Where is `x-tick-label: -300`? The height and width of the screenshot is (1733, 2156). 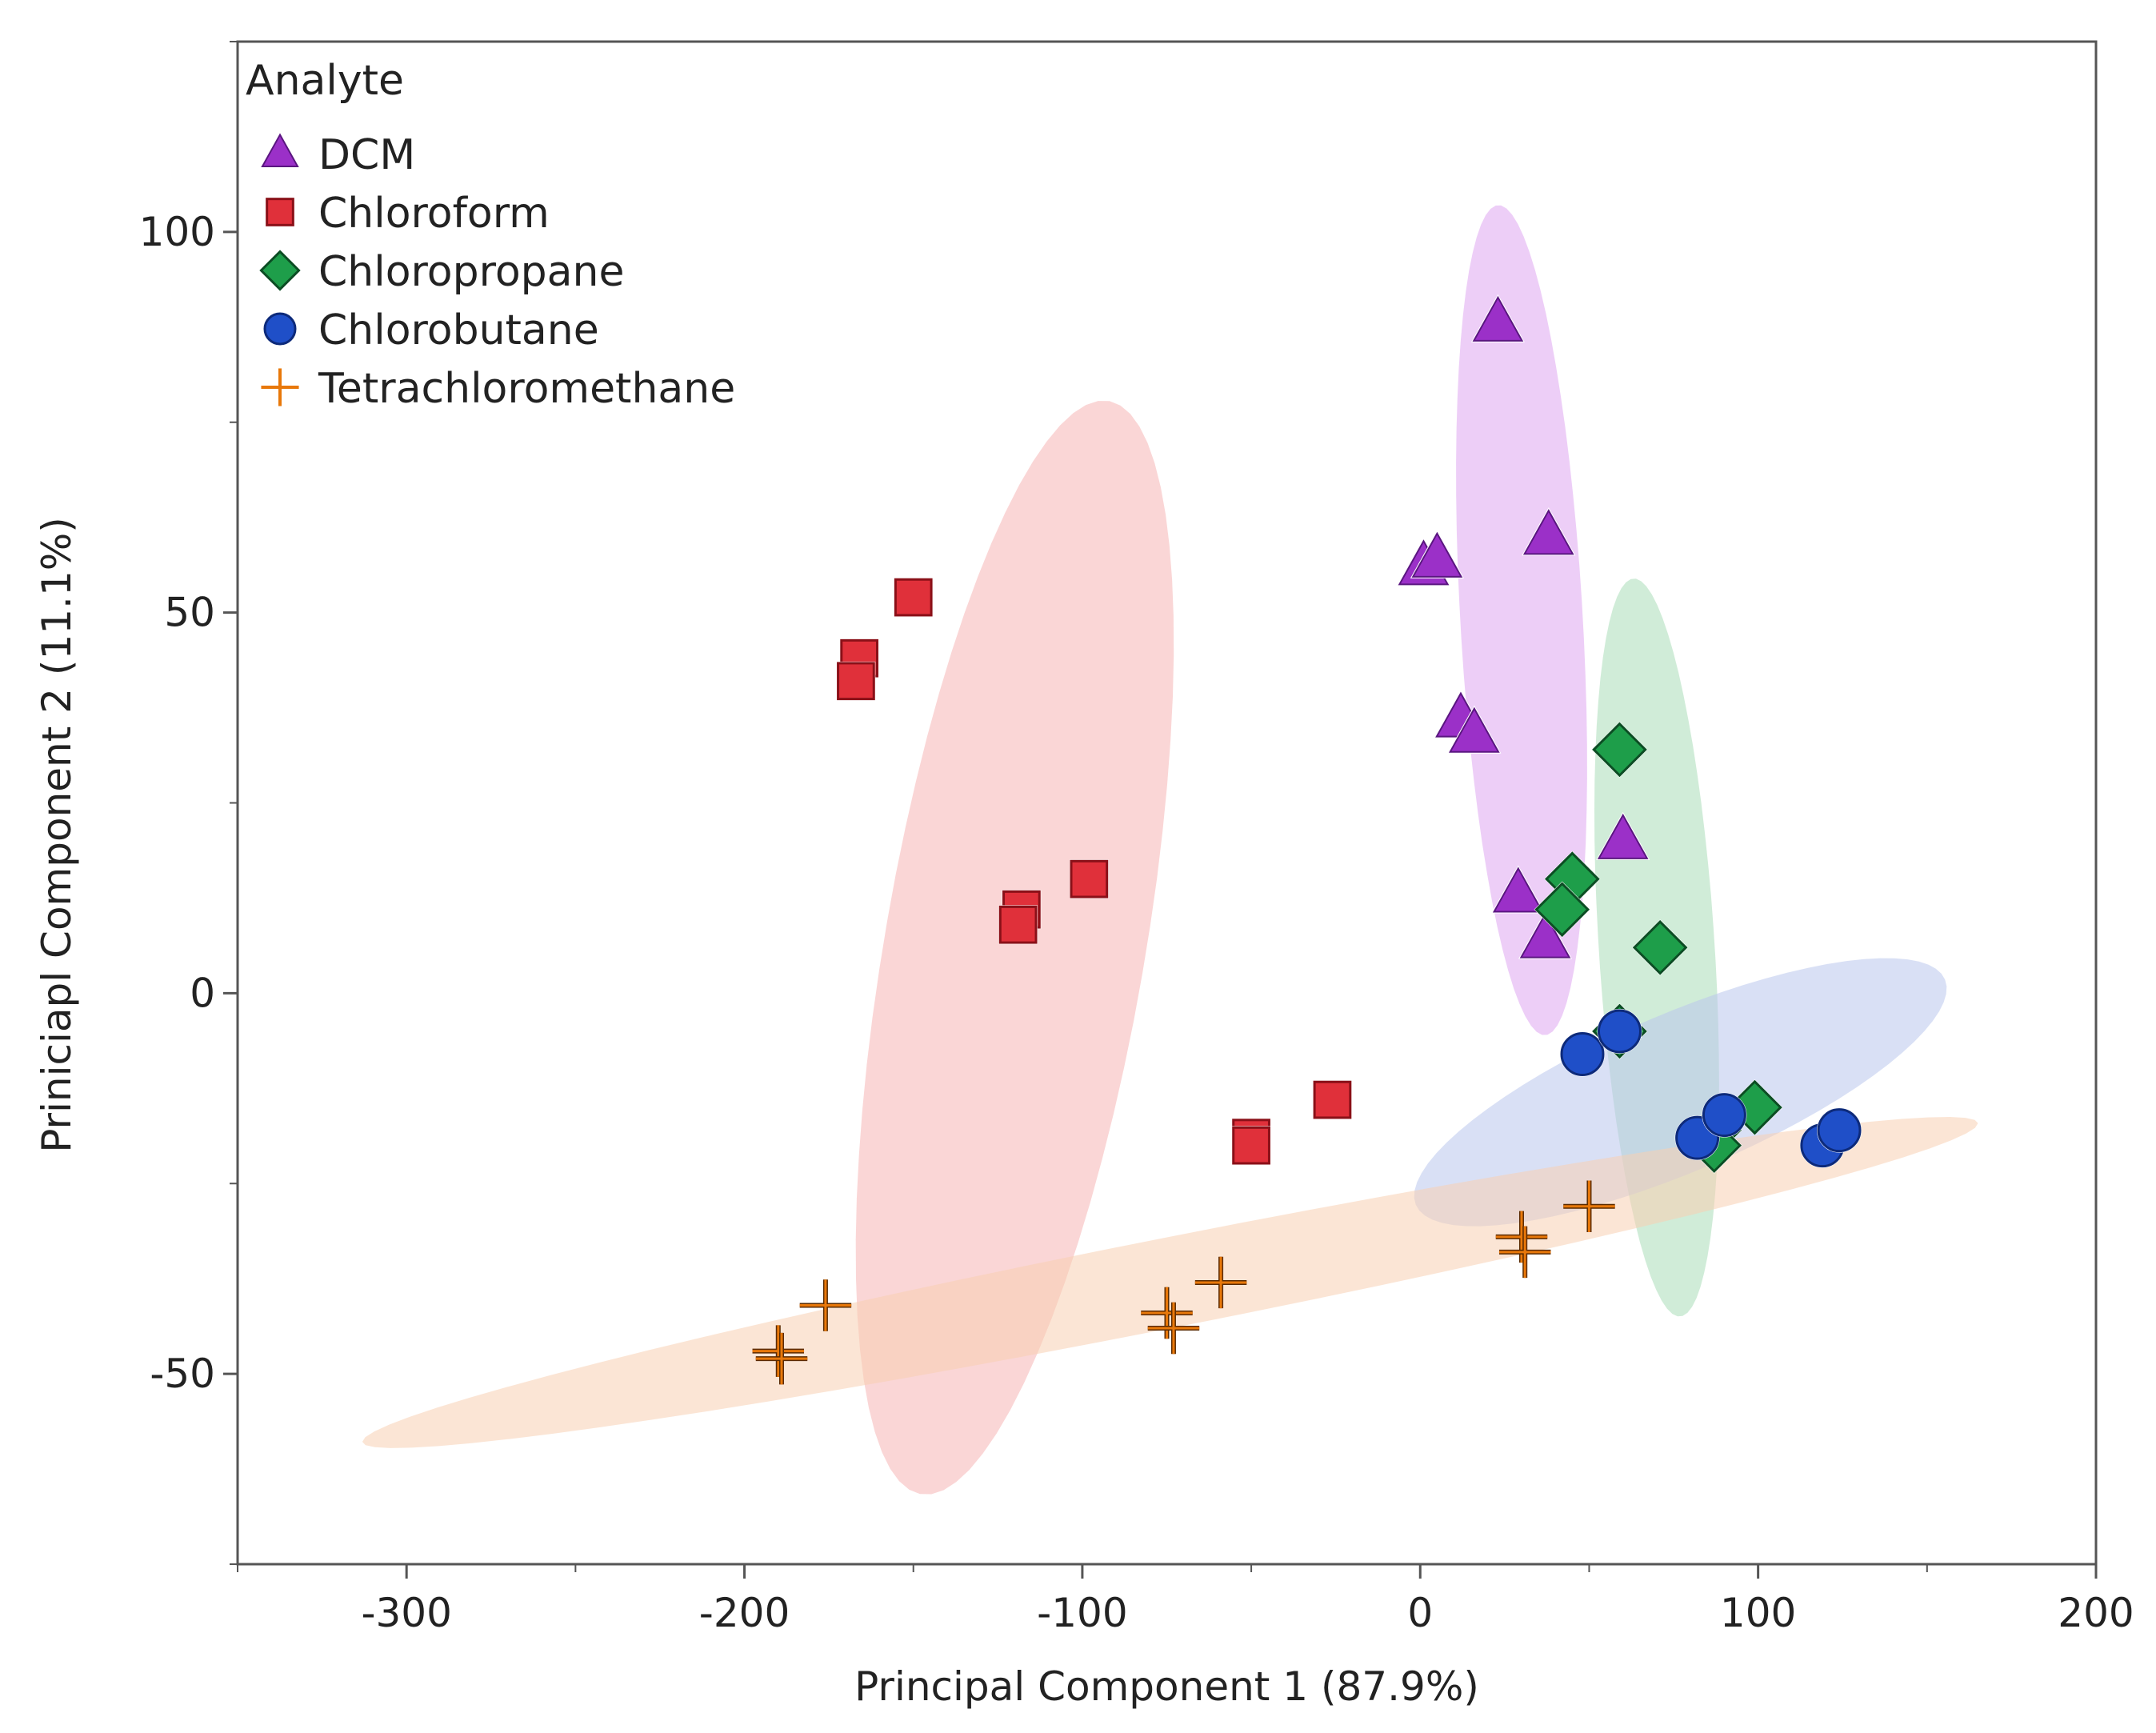 x-tick-label: -300 is located at coordinates (406, 1613).